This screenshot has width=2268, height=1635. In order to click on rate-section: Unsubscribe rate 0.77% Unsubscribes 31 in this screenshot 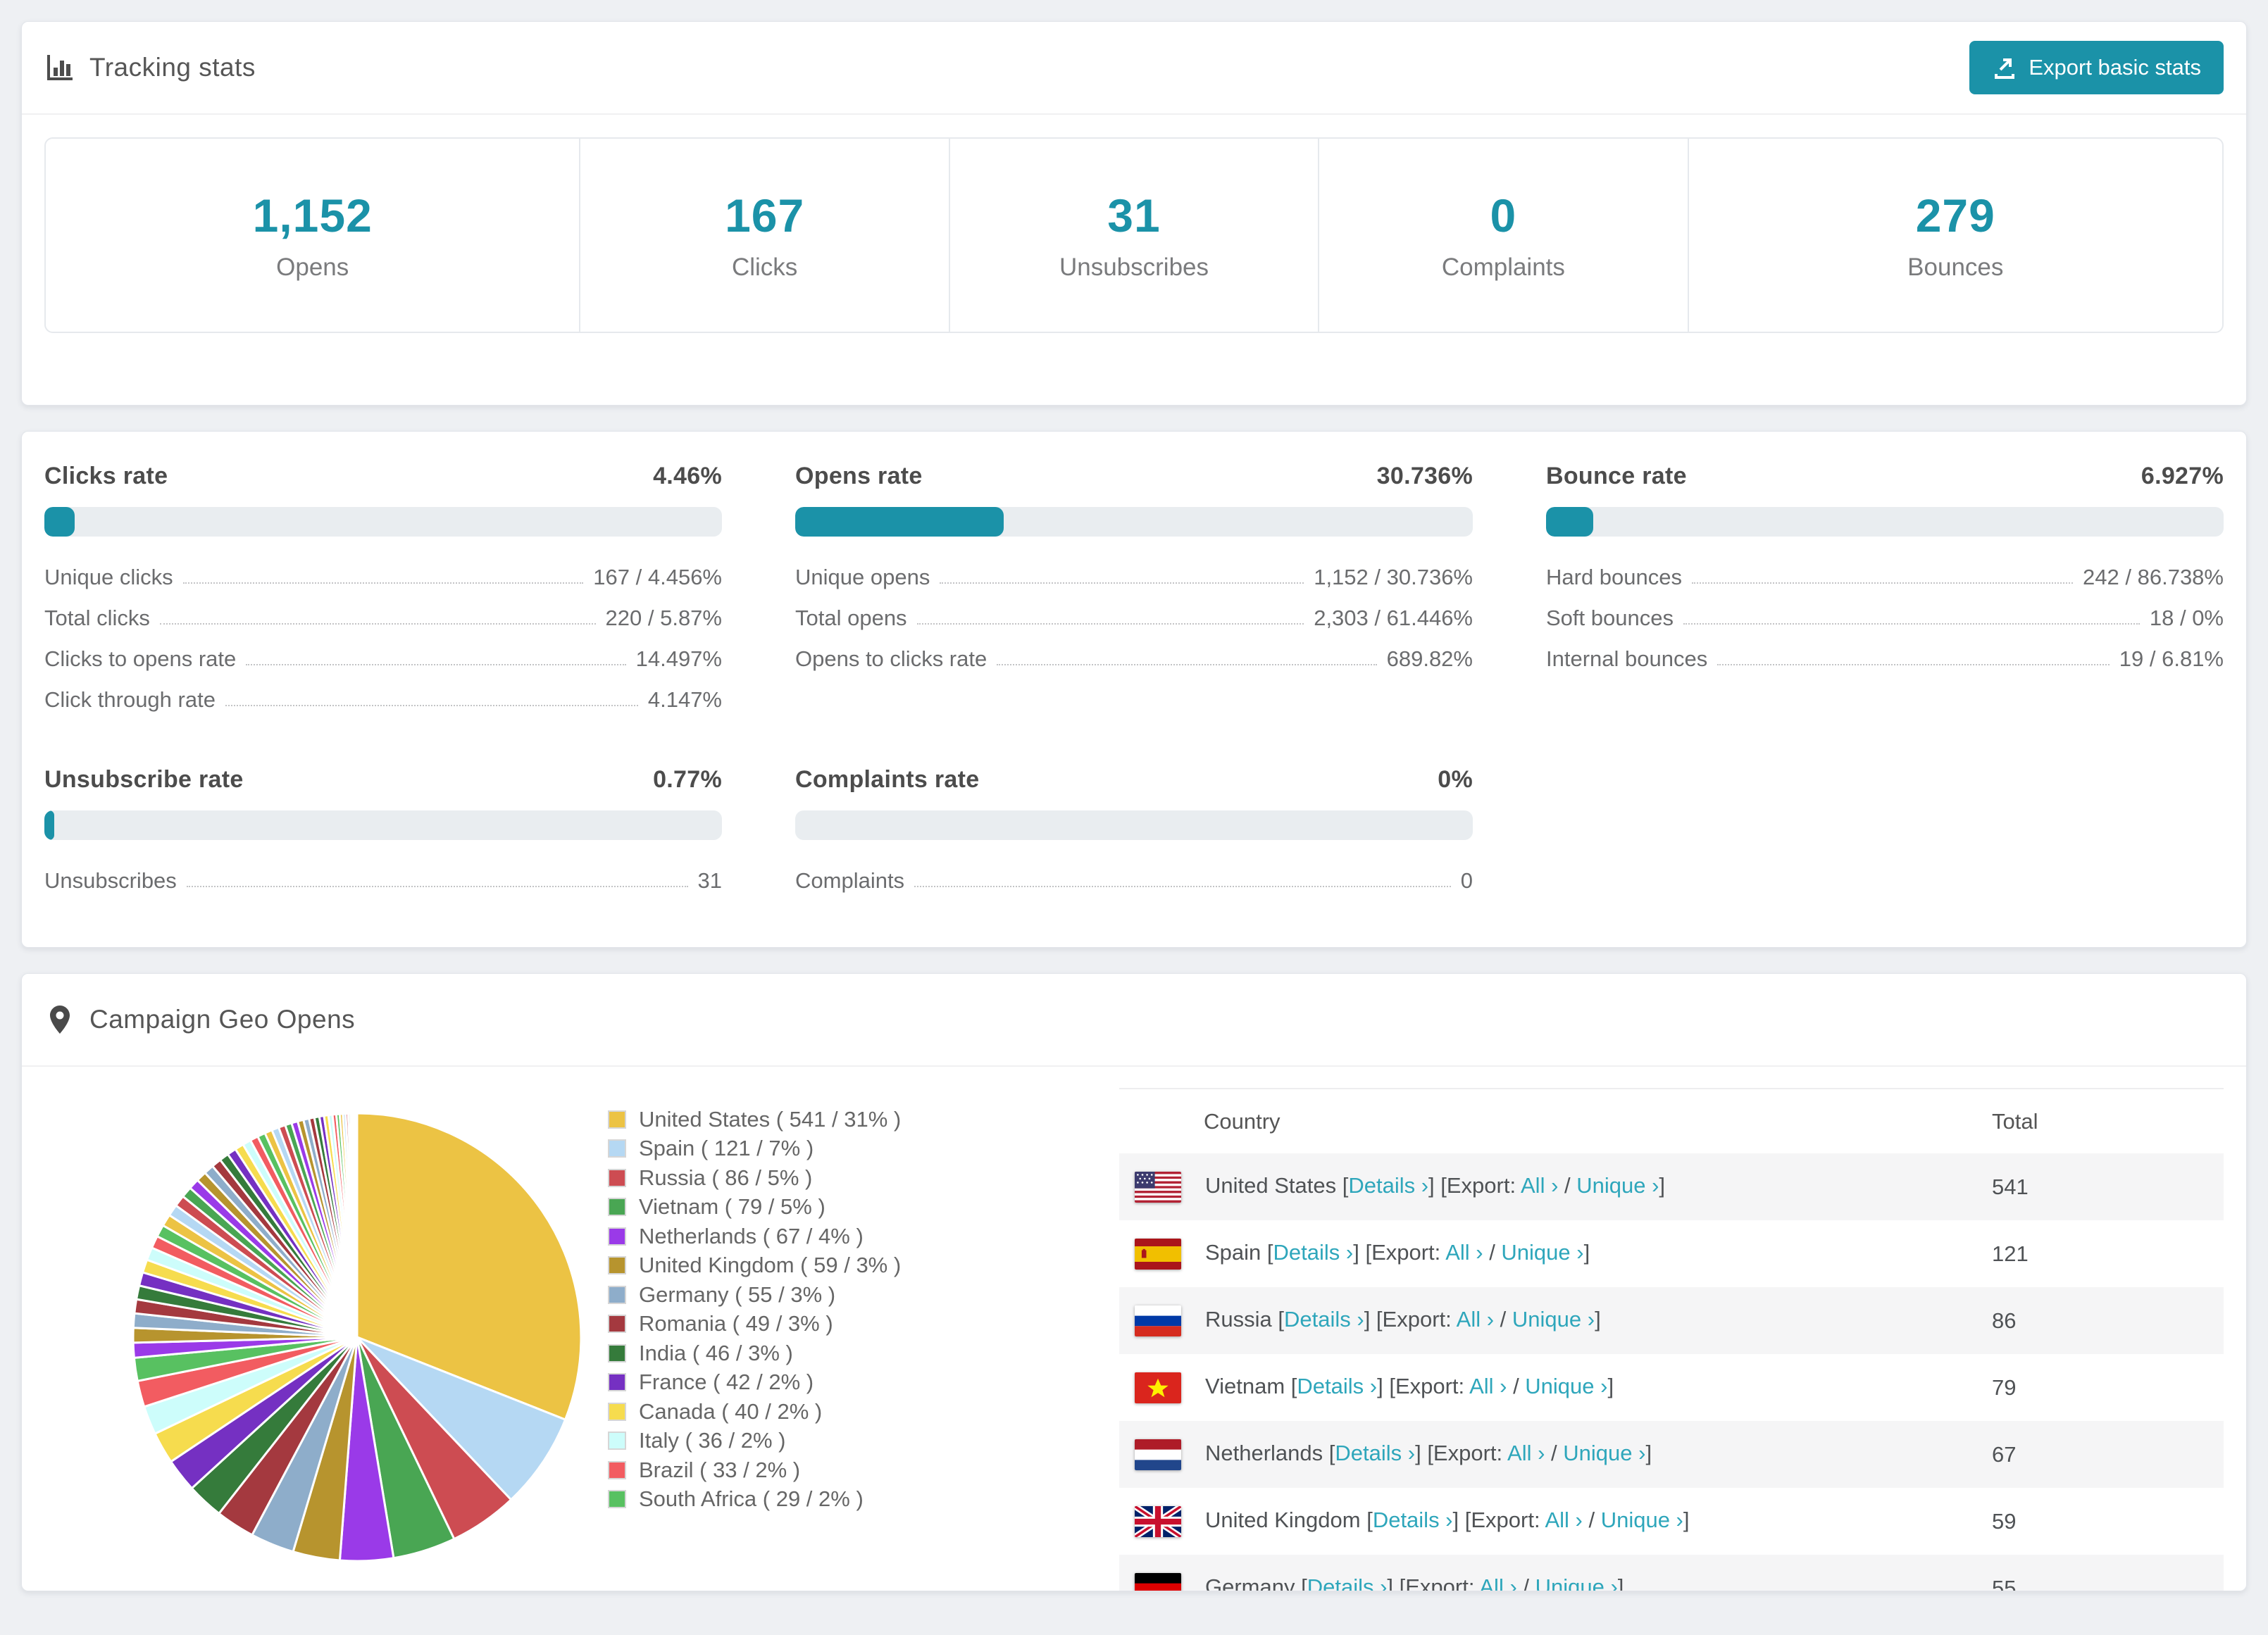, I will do `click(383, 834)`.